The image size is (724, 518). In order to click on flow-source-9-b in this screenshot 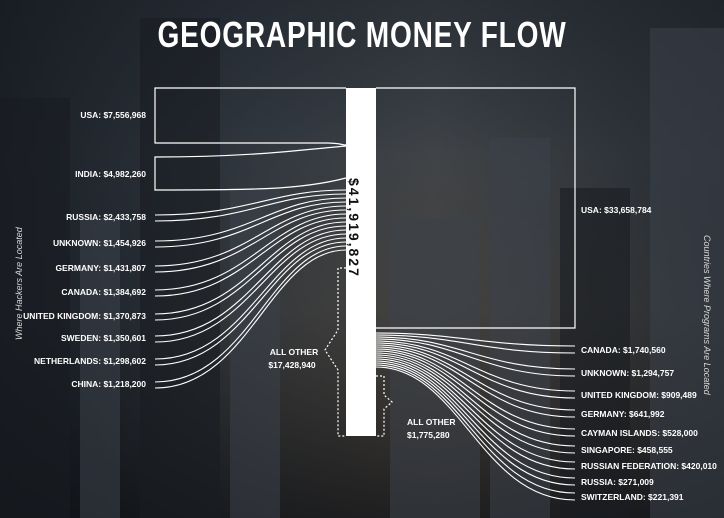, I will do `click(250, 319)`.